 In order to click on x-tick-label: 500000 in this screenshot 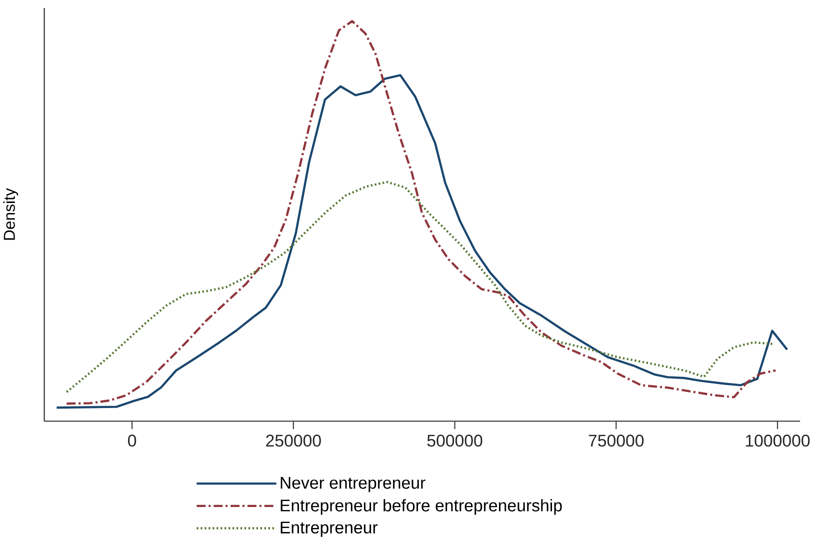, I will do `click(454, 440)`.